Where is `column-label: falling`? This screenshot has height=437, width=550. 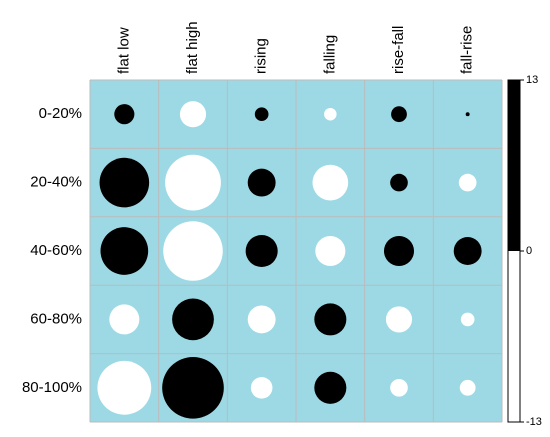 column-label: falling is located at coordinates (329, 54).